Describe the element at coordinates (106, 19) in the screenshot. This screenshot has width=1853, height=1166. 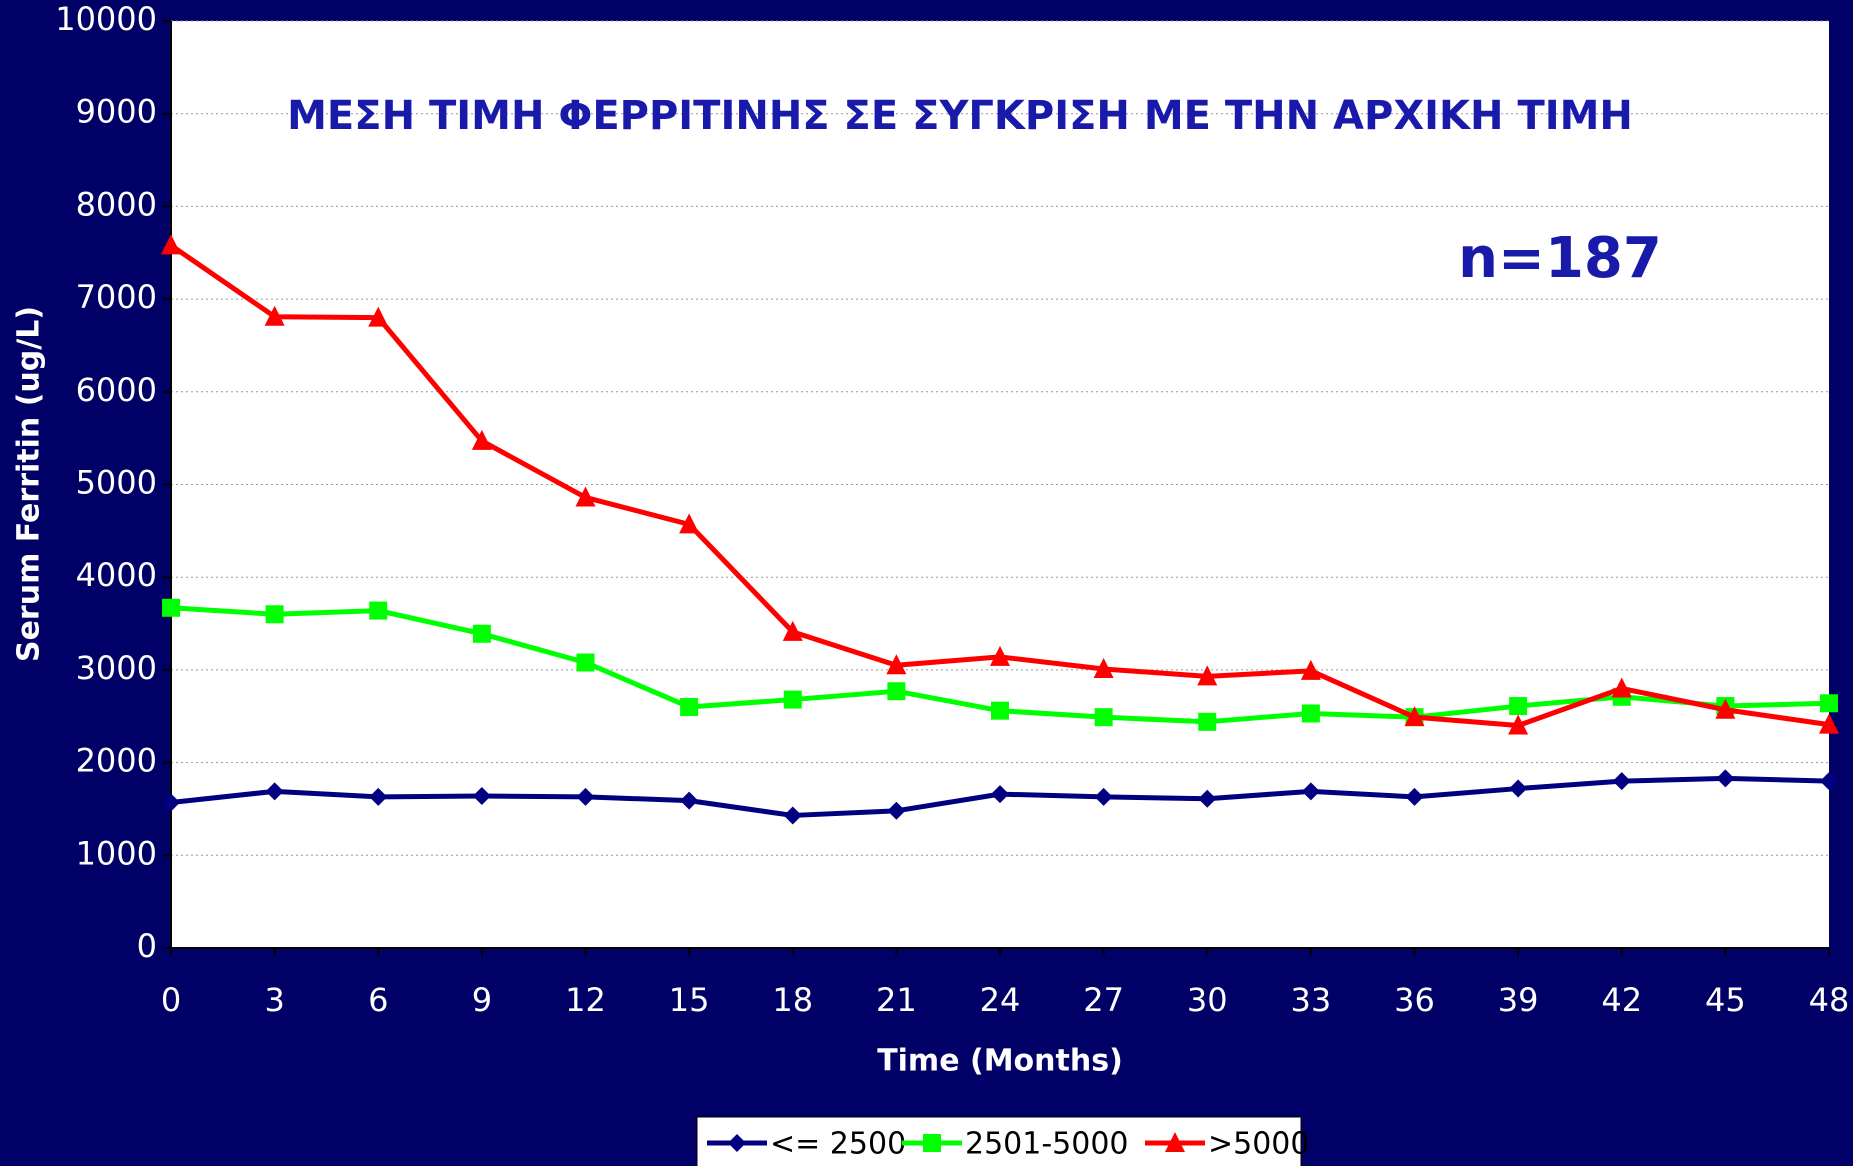
I see `y-tick-label: 10000` at that location.